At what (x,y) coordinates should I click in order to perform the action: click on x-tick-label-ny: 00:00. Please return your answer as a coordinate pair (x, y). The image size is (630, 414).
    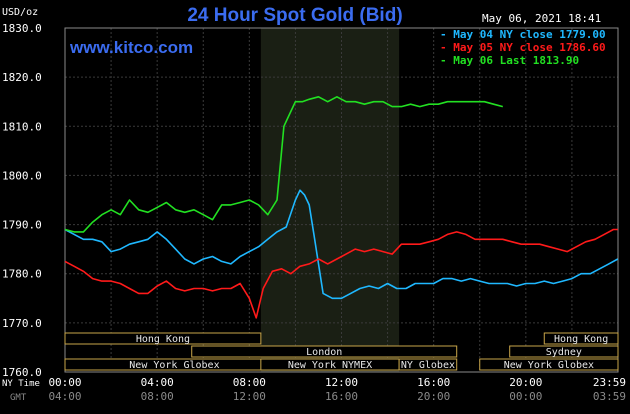
    Looking at the image, I should click on (64, 382).